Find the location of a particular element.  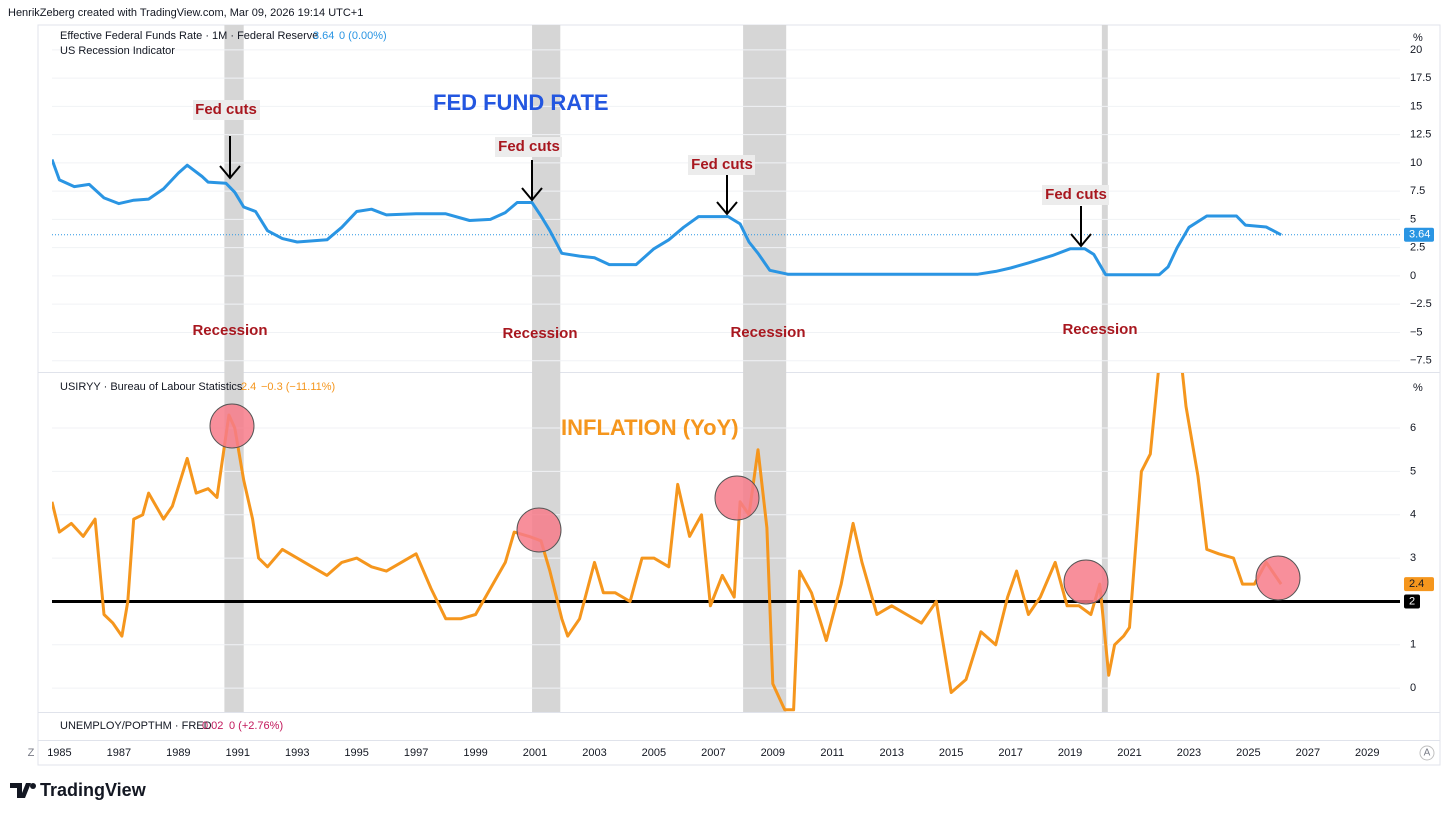

y-tick-label: −2.5 is located at coordinates (1421, 304).